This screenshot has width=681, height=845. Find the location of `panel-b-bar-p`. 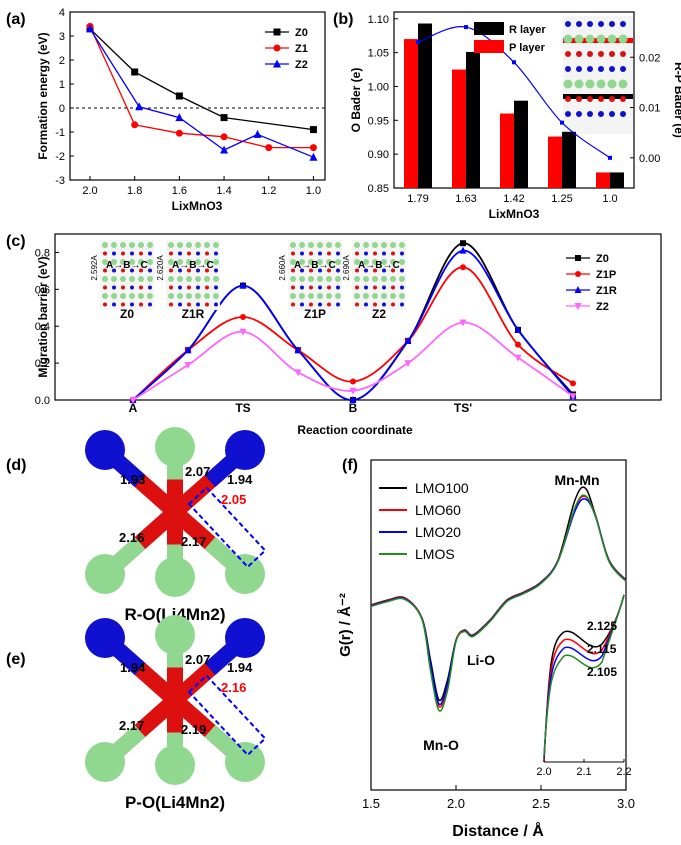

panel-b-bar-p is located at coordinates (411, 114).